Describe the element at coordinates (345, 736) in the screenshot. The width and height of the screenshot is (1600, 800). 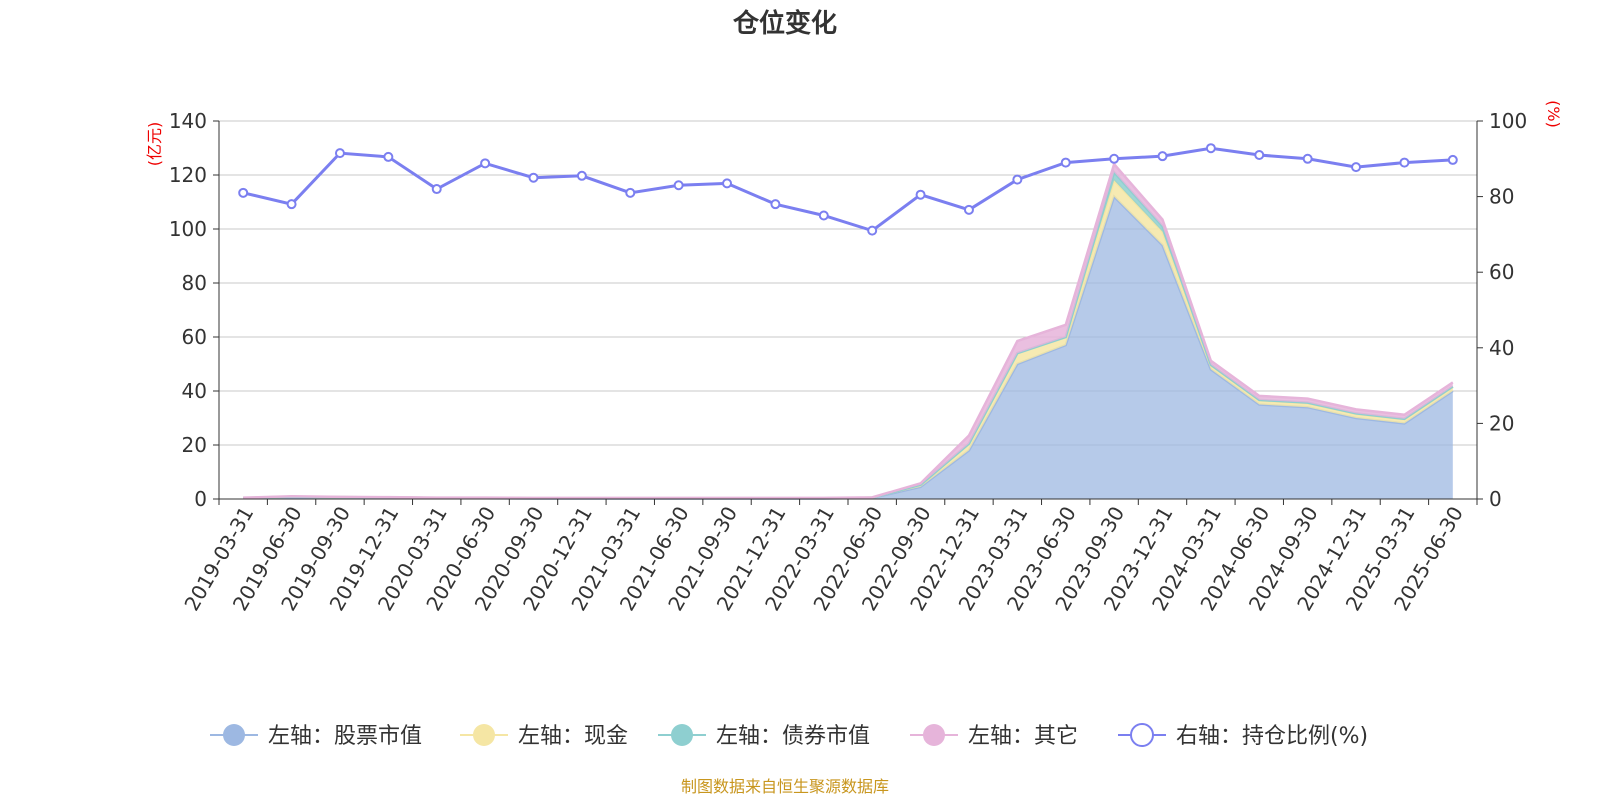
I see `legend-label: 左轴：股票市值` at that location.